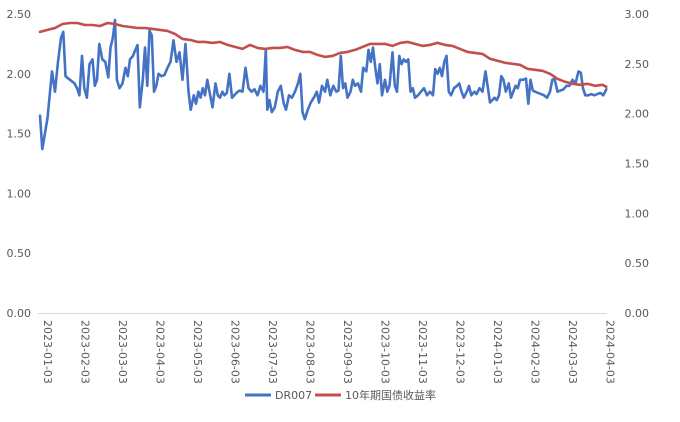 Image resolution: width=680 pixels, height=422 pixels. Describe the element at coordinates (637, 114) in the screenshot. I see `right-y-tick-label: 2.00` at that location.